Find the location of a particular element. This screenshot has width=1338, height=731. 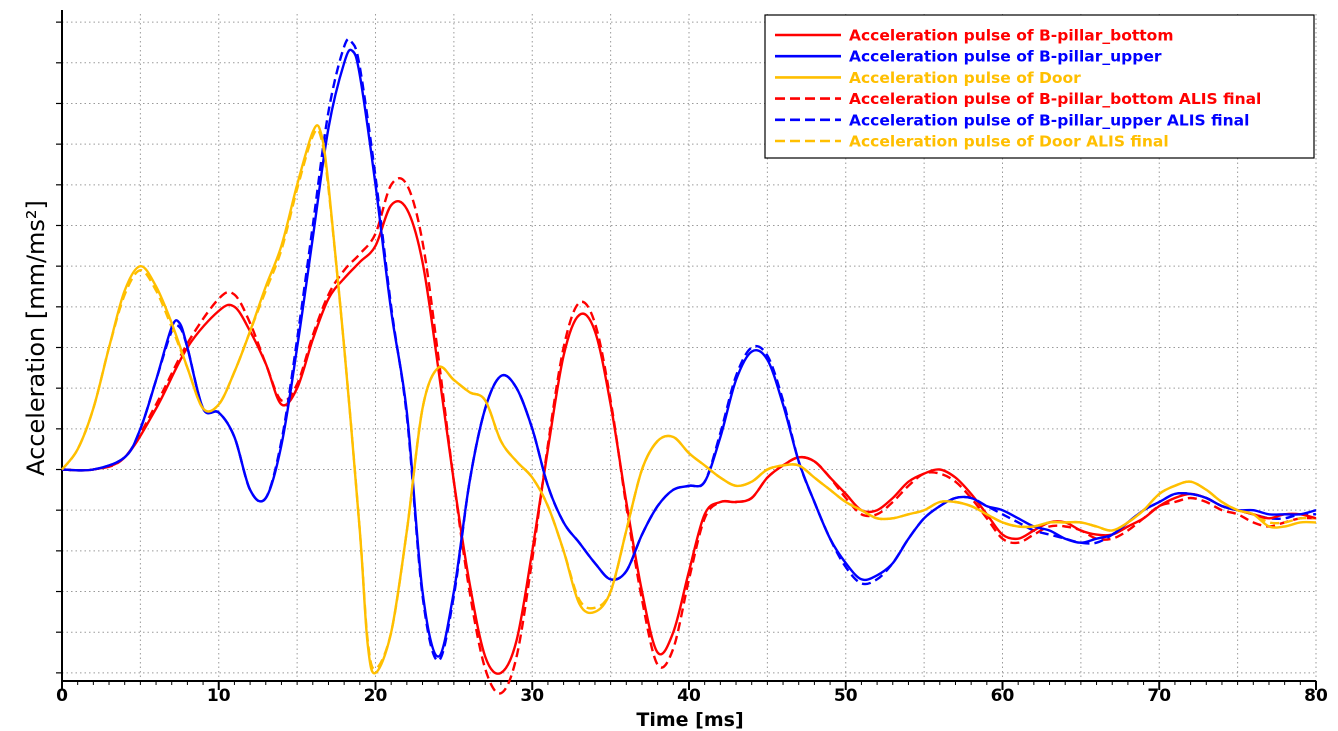

legend-entry: Acceleration pulse of Door is located at coordinates (965, 78).